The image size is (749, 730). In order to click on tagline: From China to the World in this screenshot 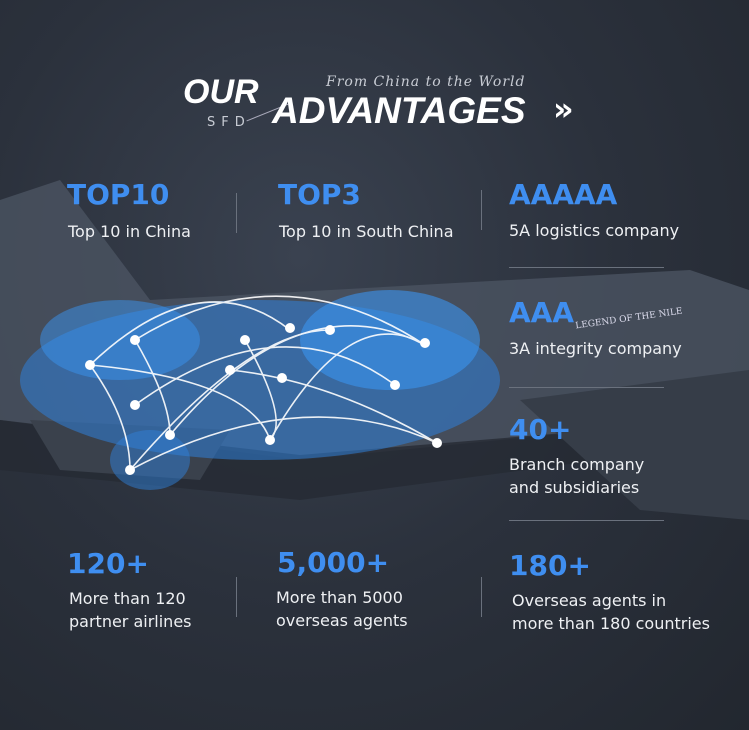, I will do `click(426, 82)`.